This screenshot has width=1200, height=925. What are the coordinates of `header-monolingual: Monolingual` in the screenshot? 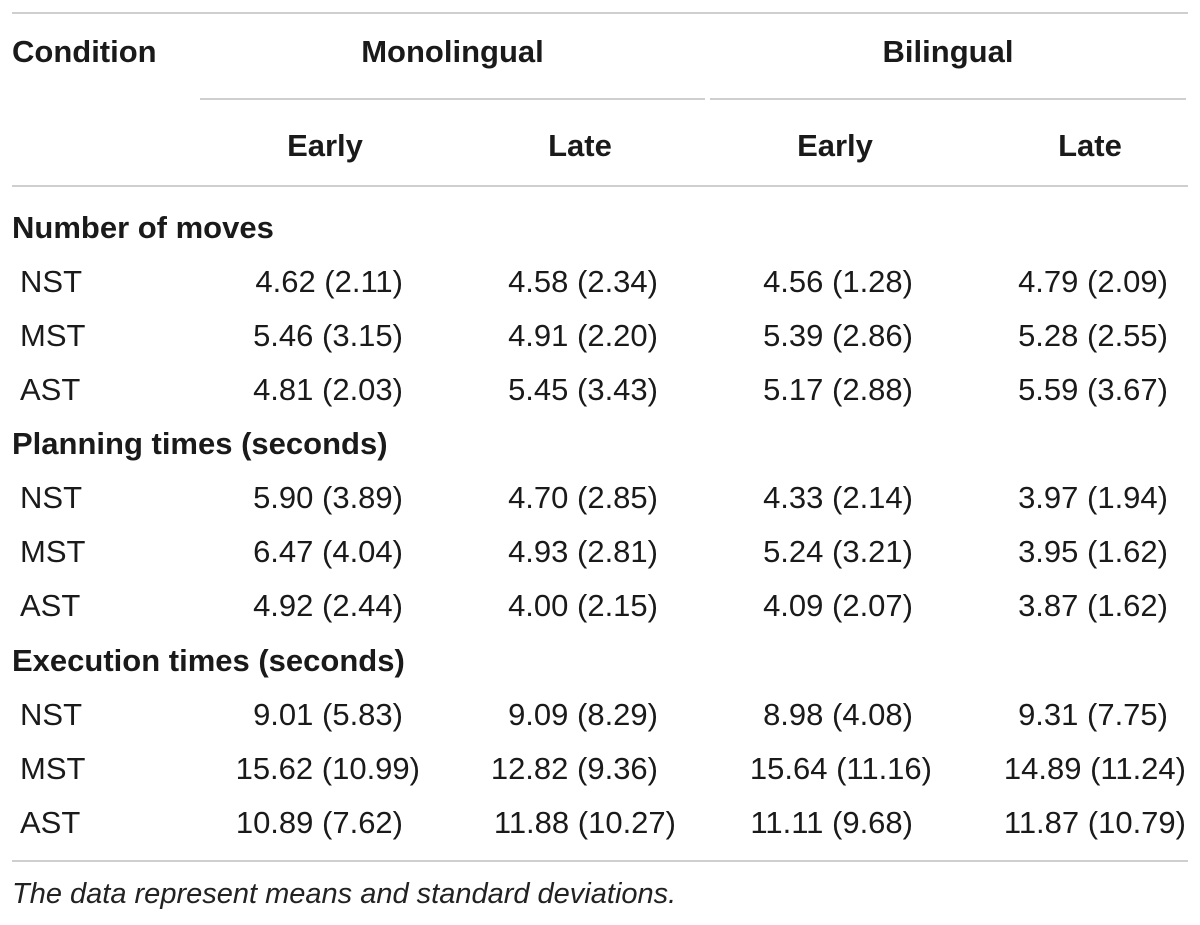 It's located at (452, 51).